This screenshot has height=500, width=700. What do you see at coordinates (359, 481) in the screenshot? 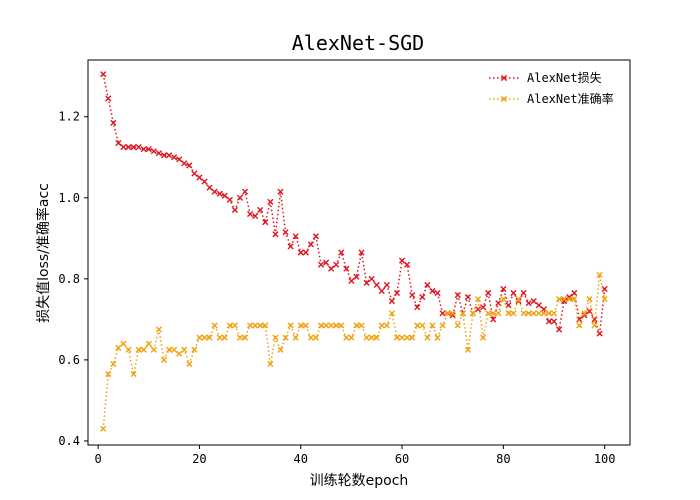
I see `x-axis-label: 训练轮数epoch` at bounding box center [359, 481].